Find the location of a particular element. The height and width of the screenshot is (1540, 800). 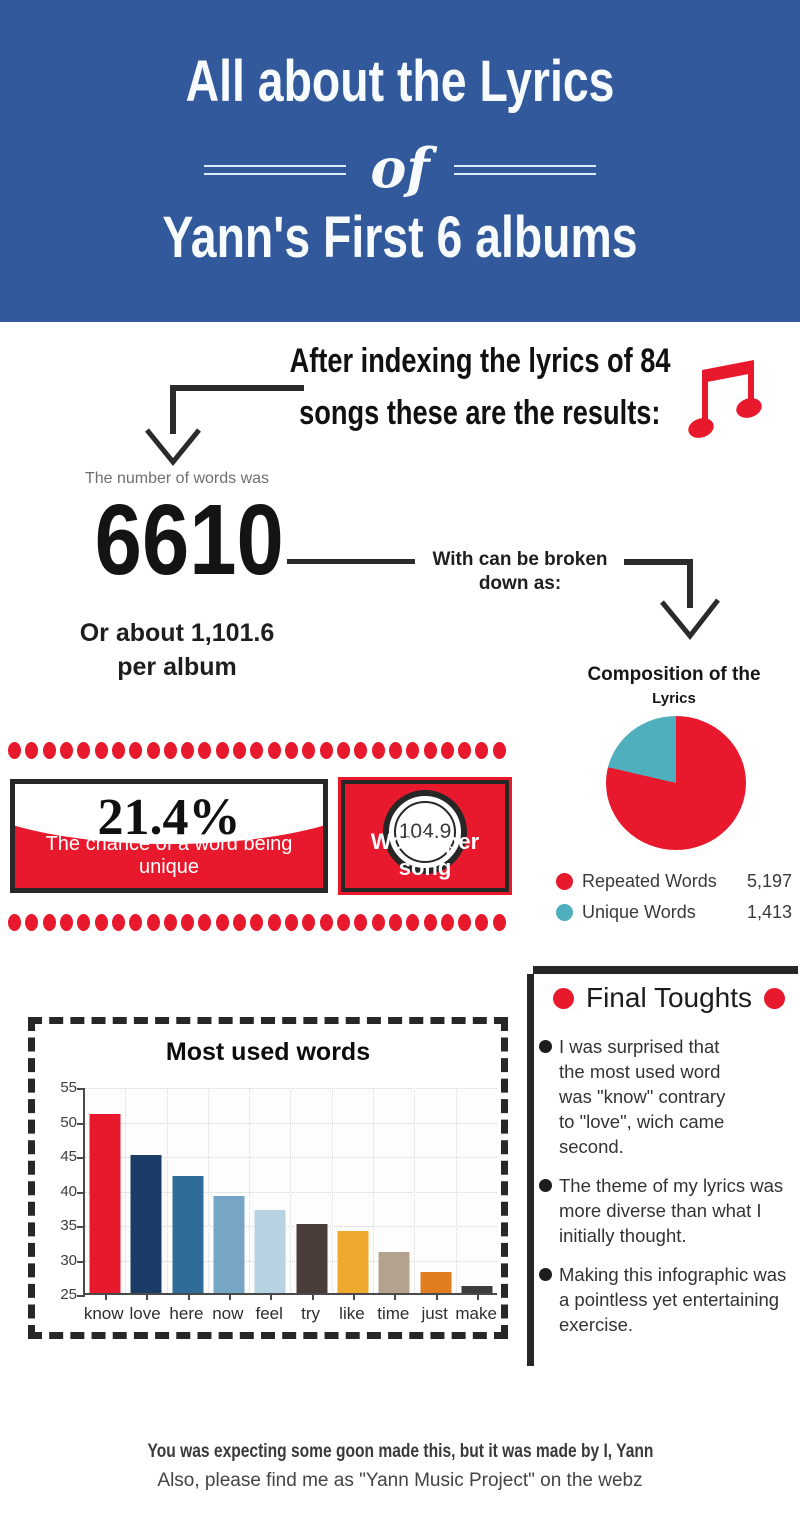

music-note-icon is located at coordinates (725, 399).